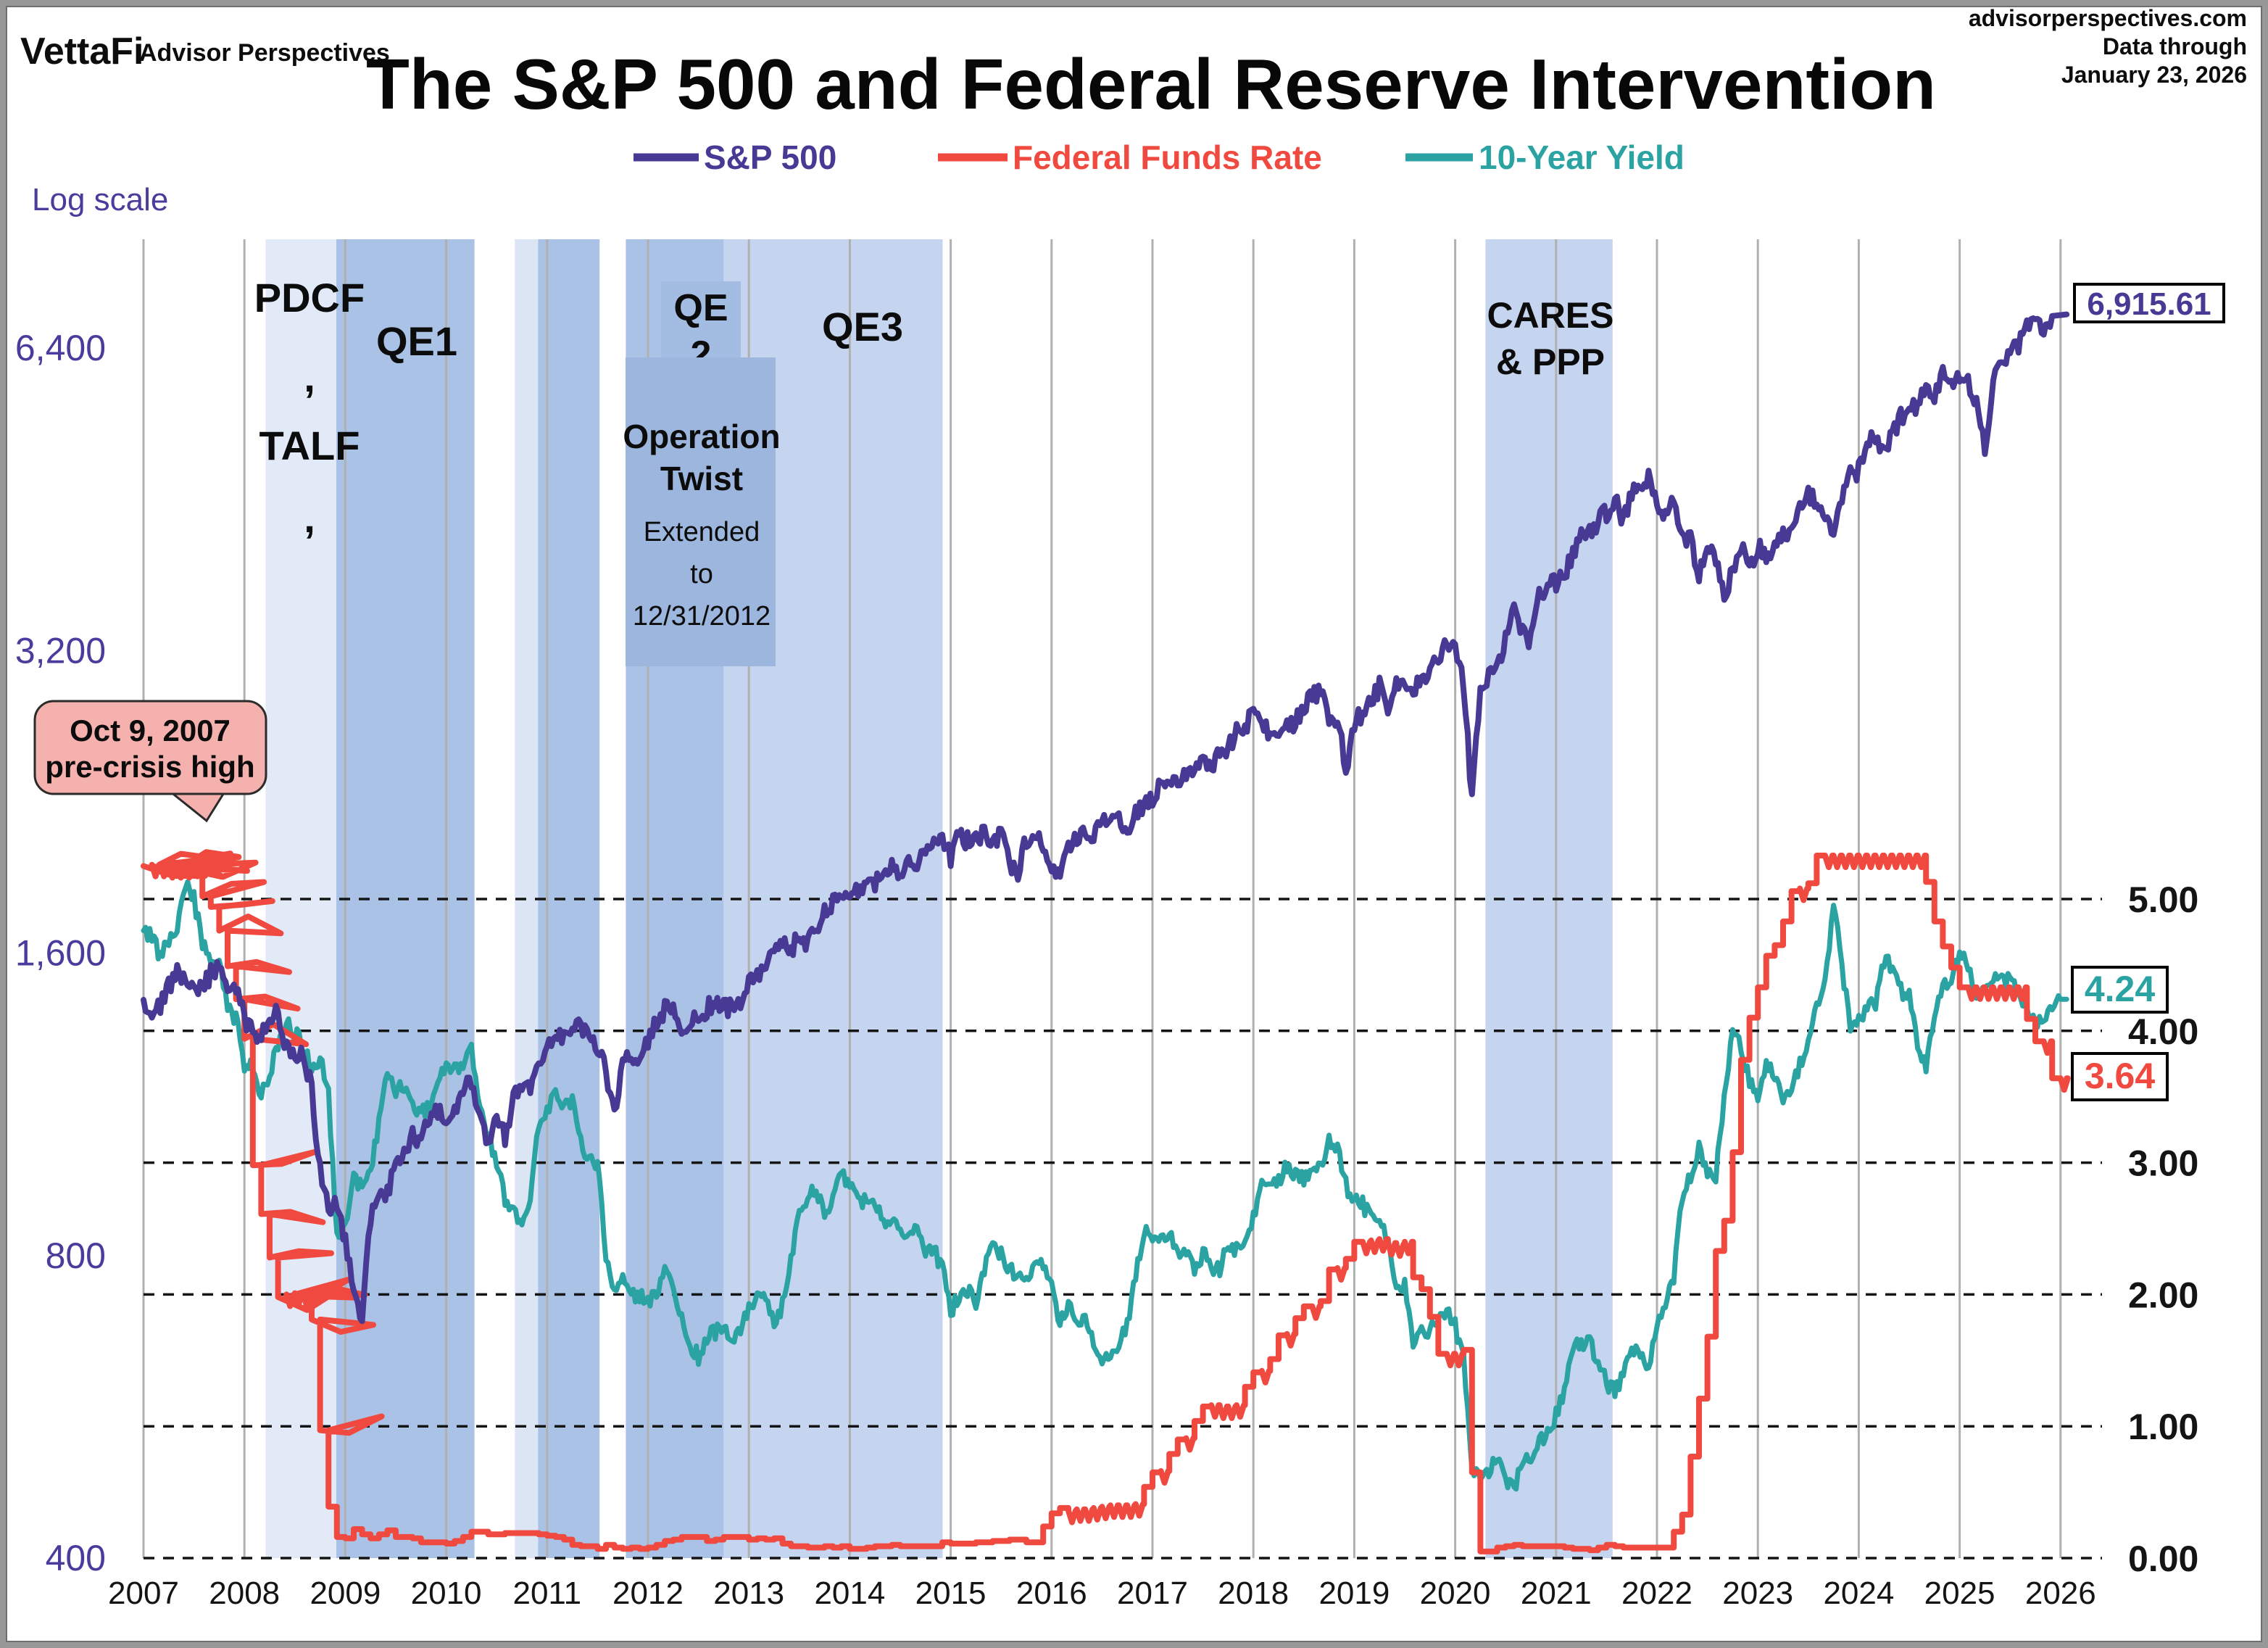 The width and height of the screenshot is (2268, 1648). Describe the element at coordinates (1167, 157) in the screenshot. I see `legend-label-fedfunds: Federal Funds Rate` at that location.